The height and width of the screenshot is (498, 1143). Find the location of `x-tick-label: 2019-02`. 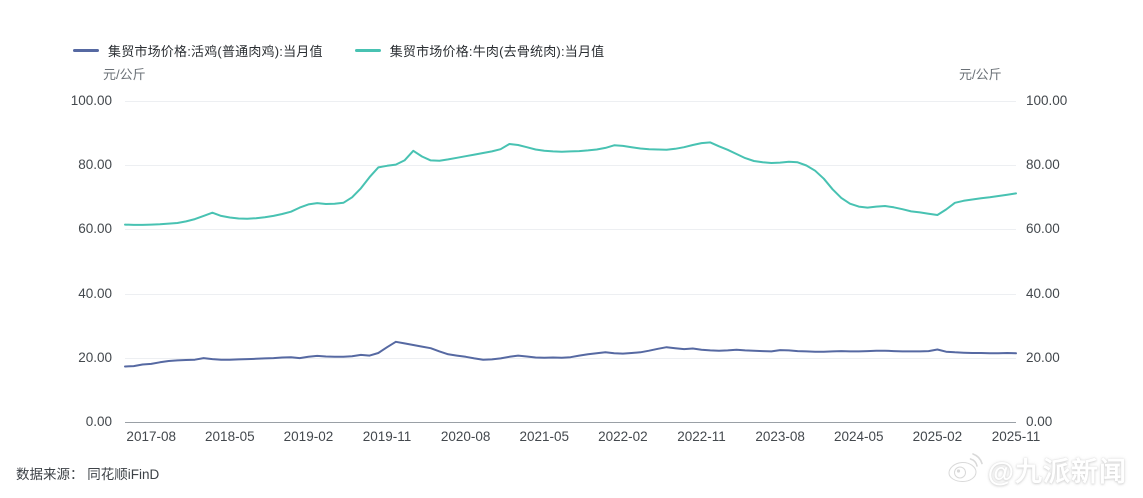

x-tick-label: 2019-02 is located at coordinates (308, 436).